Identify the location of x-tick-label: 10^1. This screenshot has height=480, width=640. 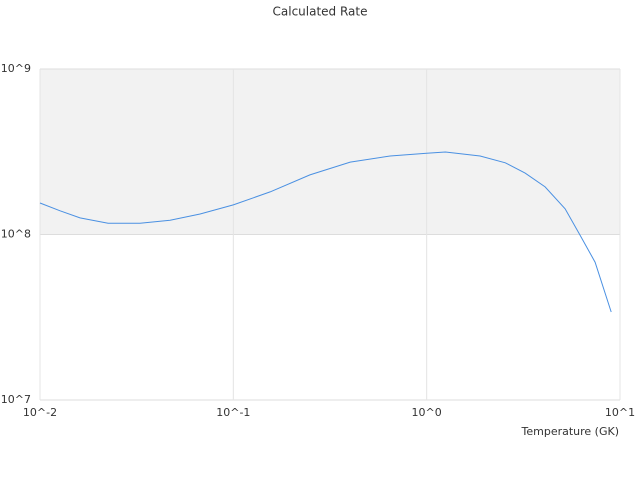
(620, 412).